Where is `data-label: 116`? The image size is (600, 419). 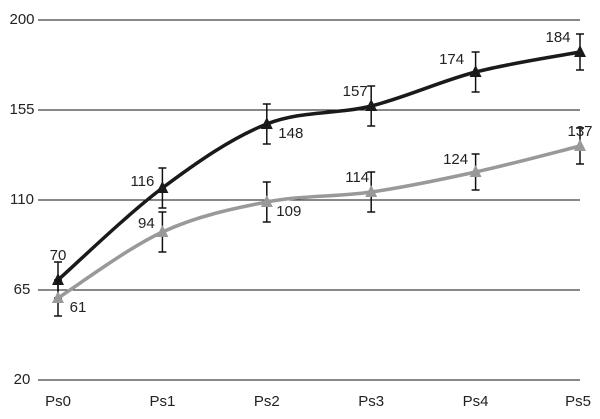 data-label: 116 is located at coordinates (142, 181).